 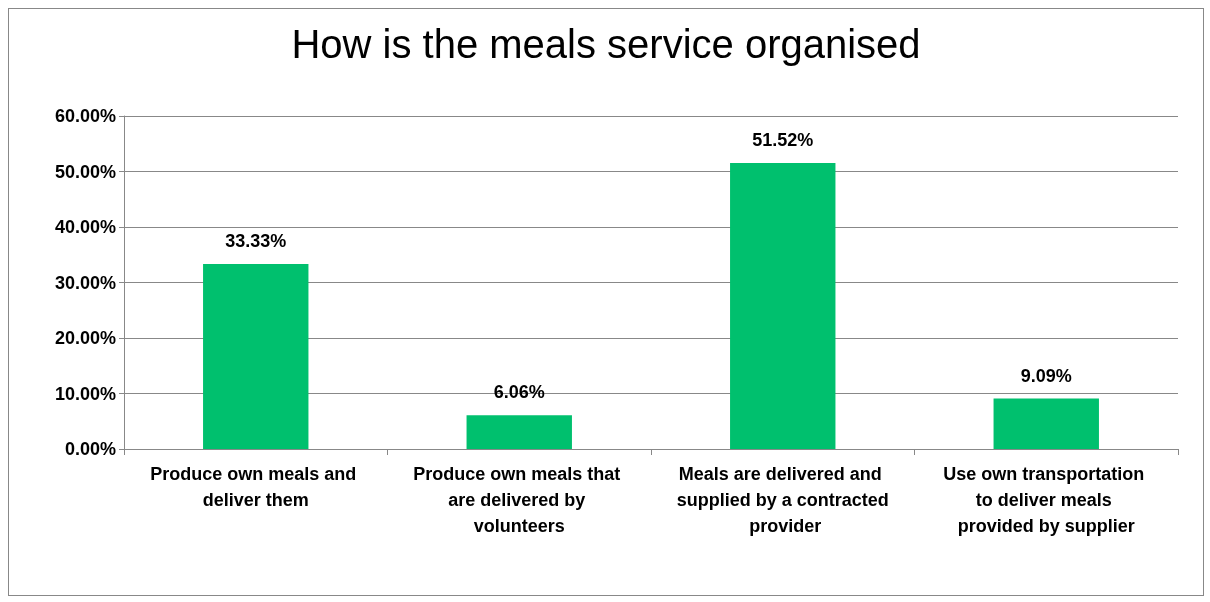 I want to click on data-label: 33.33%, so click(x=256, y=241).